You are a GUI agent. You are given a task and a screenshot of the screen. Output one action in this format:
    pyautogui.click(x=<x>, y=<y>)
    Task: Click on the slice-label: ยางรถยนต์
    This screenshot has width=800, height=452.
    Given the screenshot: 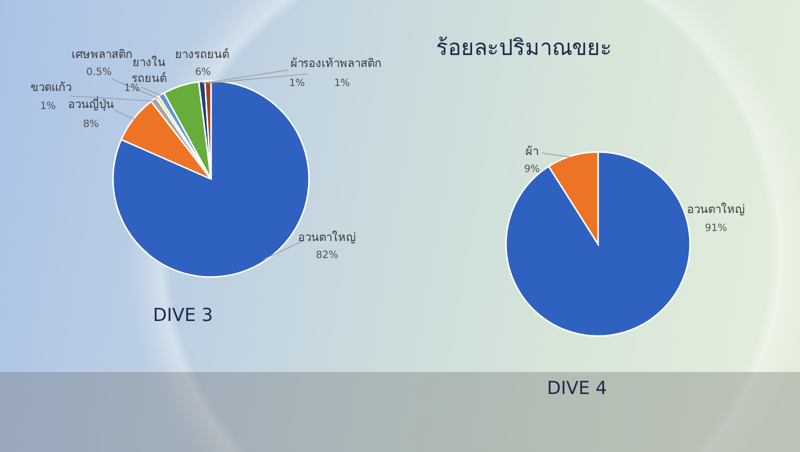 What is the action you would take?
    pyautogui.click(x=202, y=54)
    